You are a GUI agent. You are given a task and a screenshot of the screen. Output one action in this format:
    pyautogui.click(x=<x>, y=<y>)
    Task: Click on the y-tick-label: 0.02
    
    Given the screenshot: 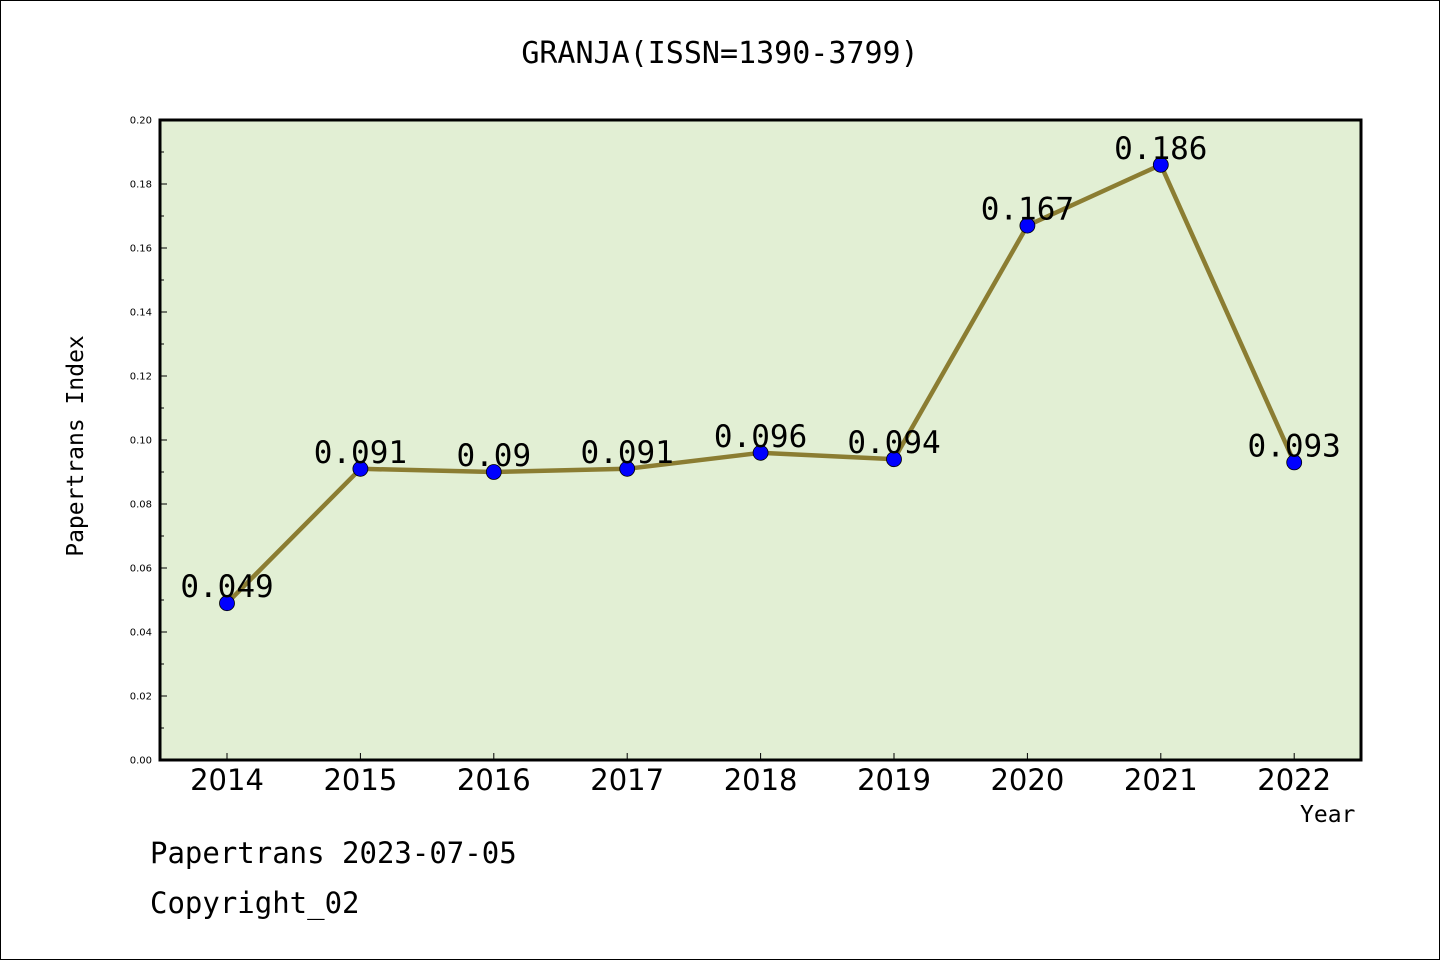 What is the action you would take?
    pyautogui.click(x=141, y=697)
    